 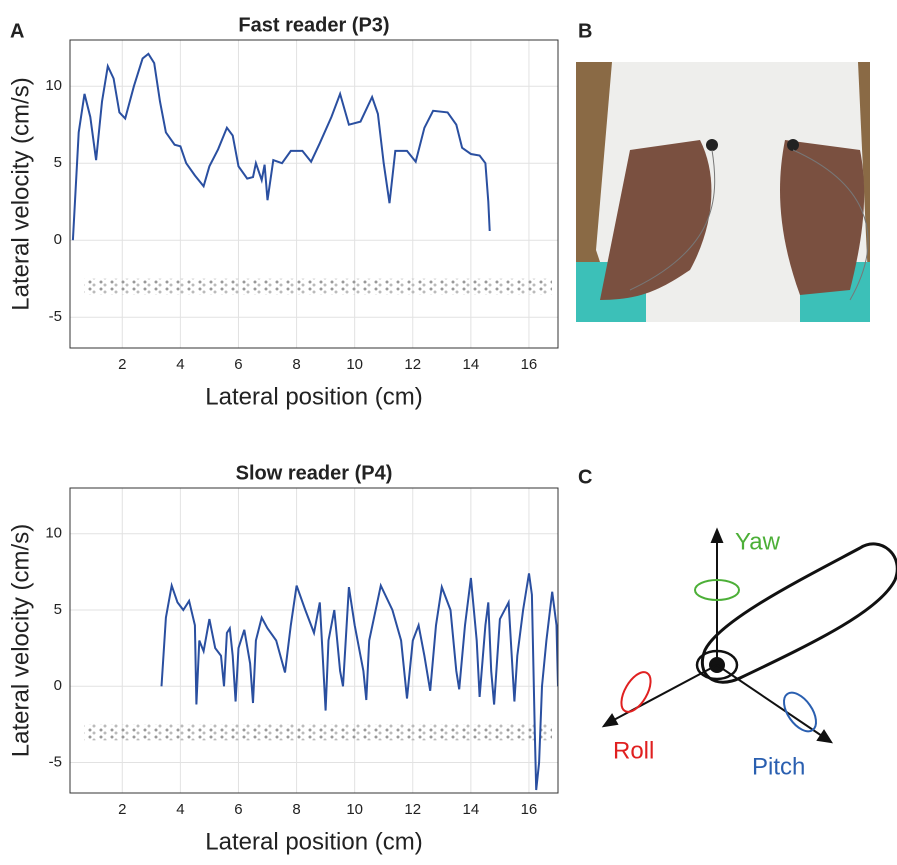 I want to click on axis-label: Roll, so click(x=633, y=750).